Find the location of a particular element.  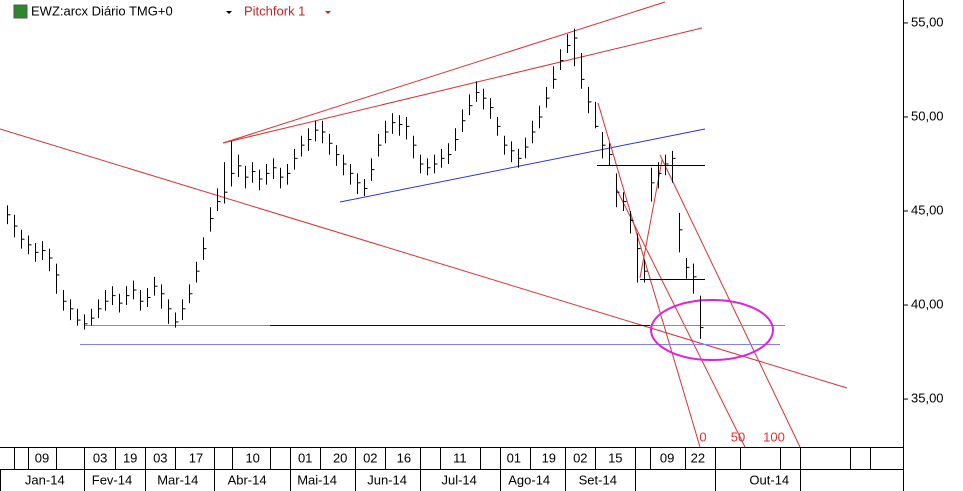

x-tick-label: 10 is located at coordinates (252, 457).